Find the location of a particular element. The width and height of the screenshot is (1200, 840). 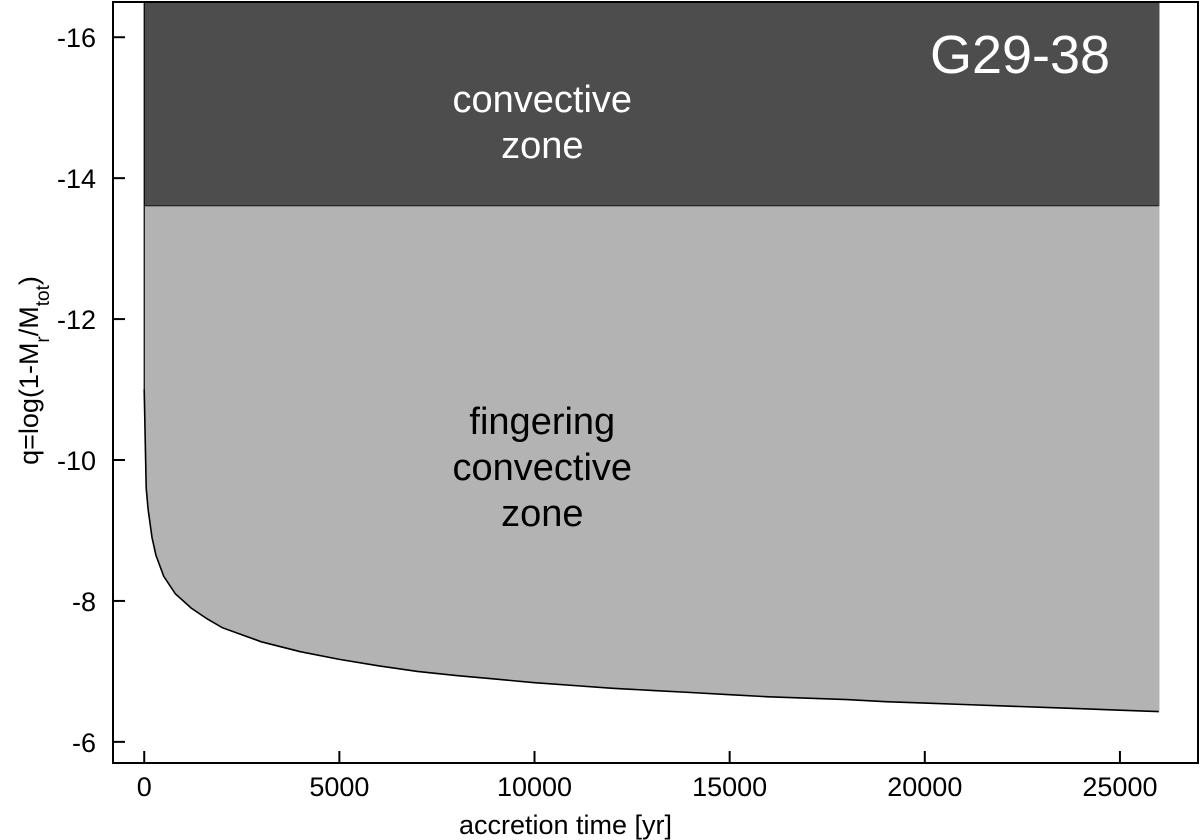

y-tick-label-3: -10 is located at coordinates (76, 461).